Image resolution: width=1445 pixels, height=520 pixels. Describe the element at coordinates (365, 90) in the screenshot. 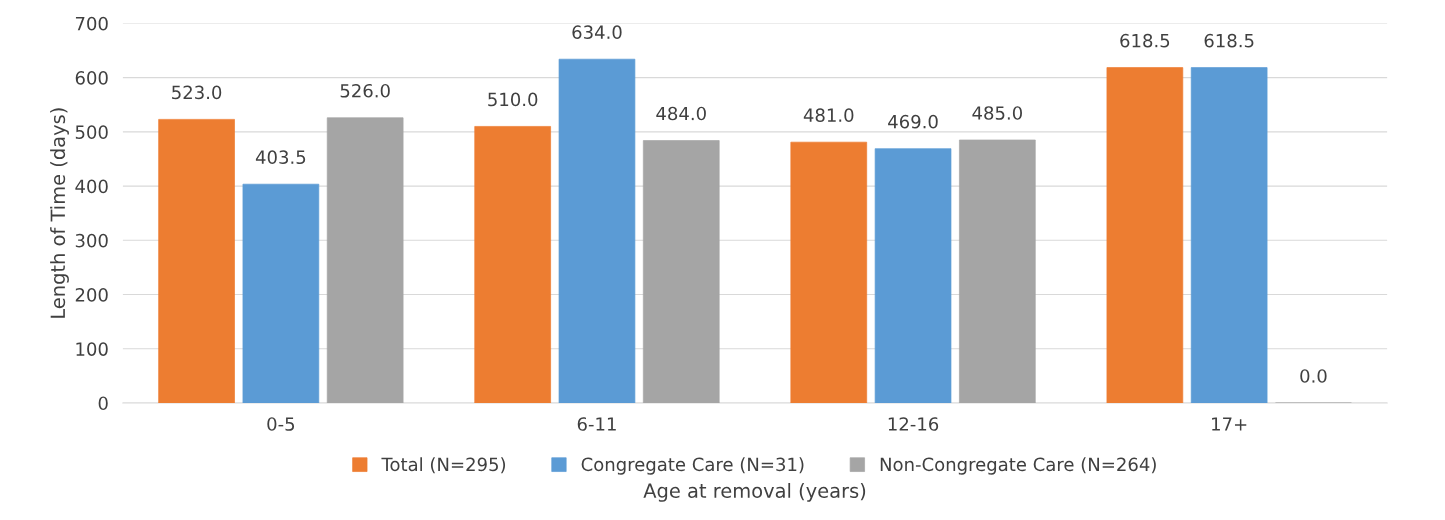

I see `data-label: 526.0` at that location.